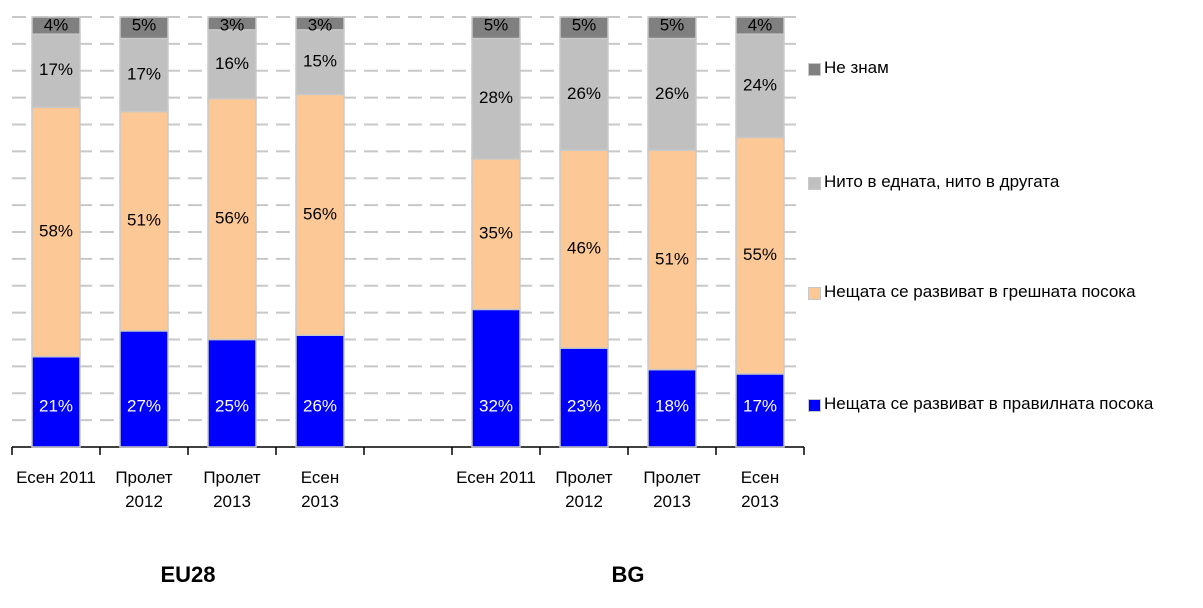 This screenshot has width=1203, height=608. Describe the element at coordinates (989, 403) in the screenshot. I see `legend-label: Нещата се развиват в правилната посока` at that location.